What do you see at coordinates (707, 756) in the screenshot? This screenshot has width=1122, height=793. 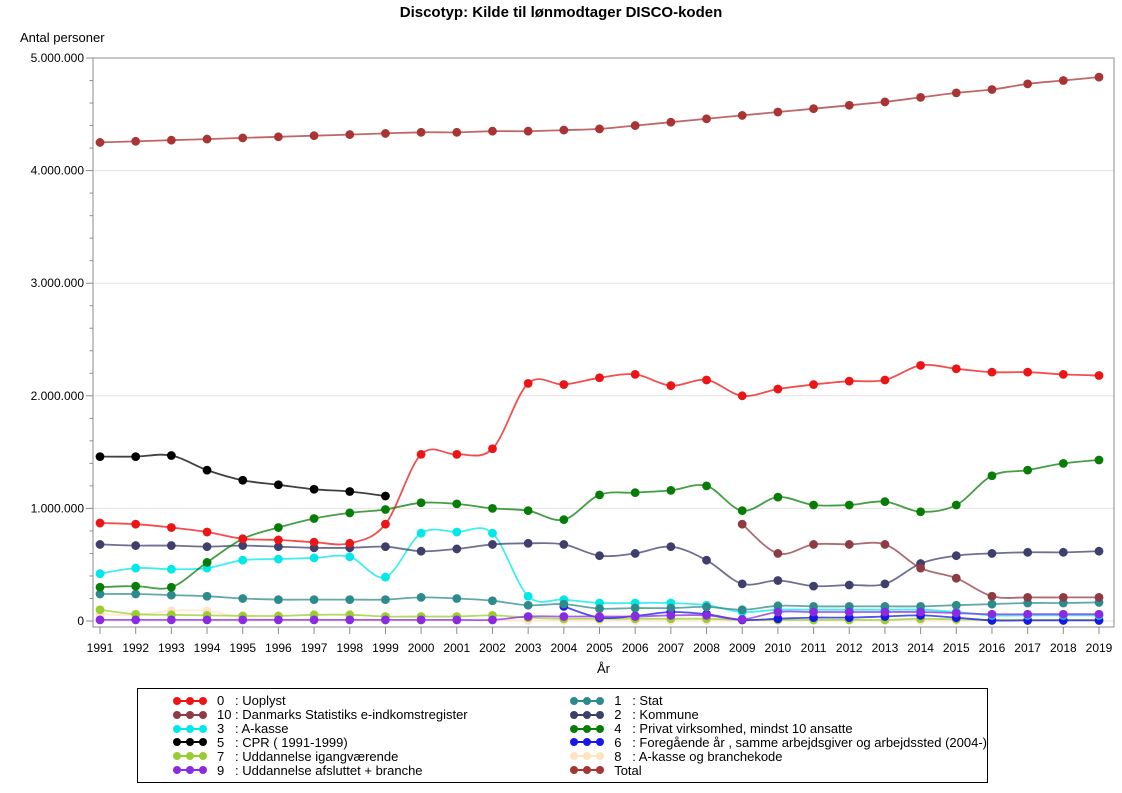 I see `legend-label: : A-kasse og branchekode` at bounding box center [707, 756].